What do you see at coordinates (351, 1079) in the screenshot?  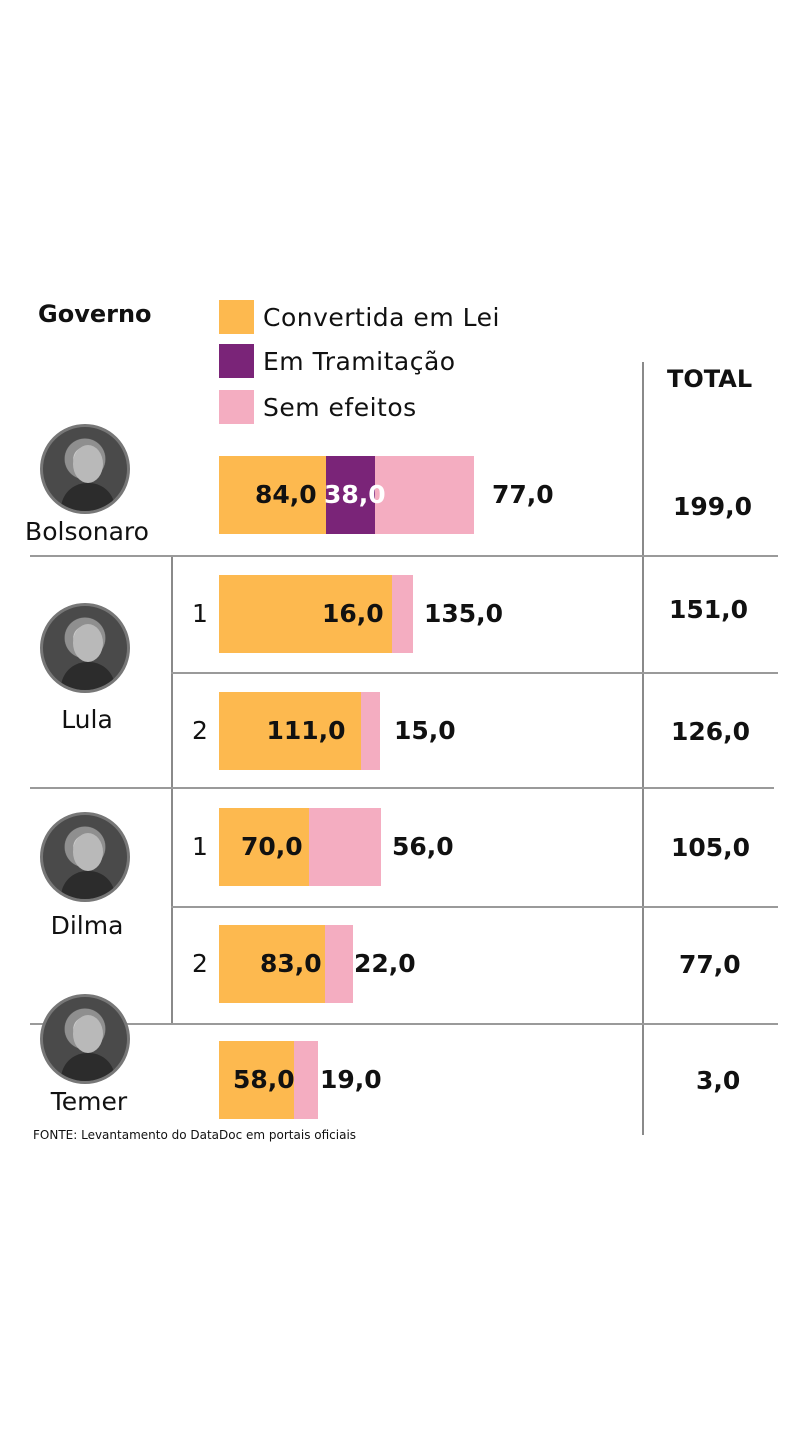 I see `bar-label-outside: 19,0` at bounding box center [351, 1079].